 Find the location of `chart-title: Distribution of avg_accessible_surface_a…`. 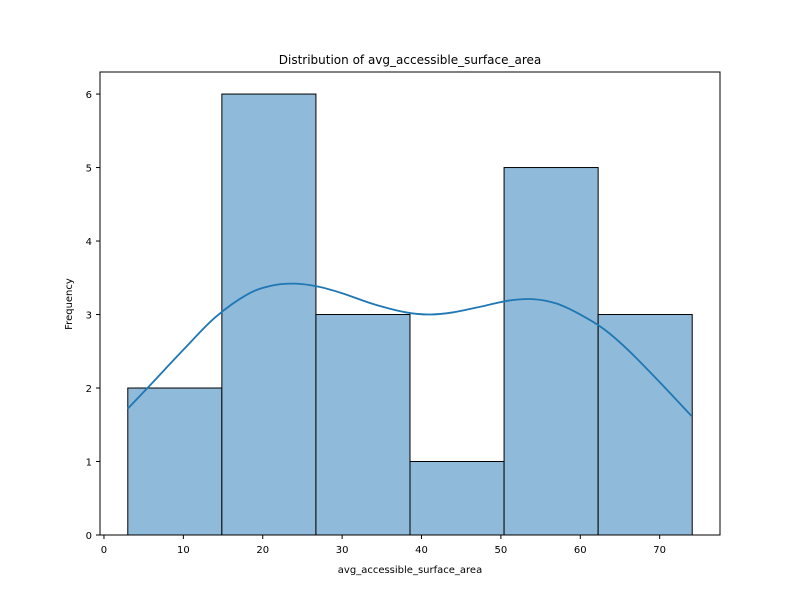

chart-title: Distribution of avg_accessible_surface_a… is located at coordinates (410, 60).